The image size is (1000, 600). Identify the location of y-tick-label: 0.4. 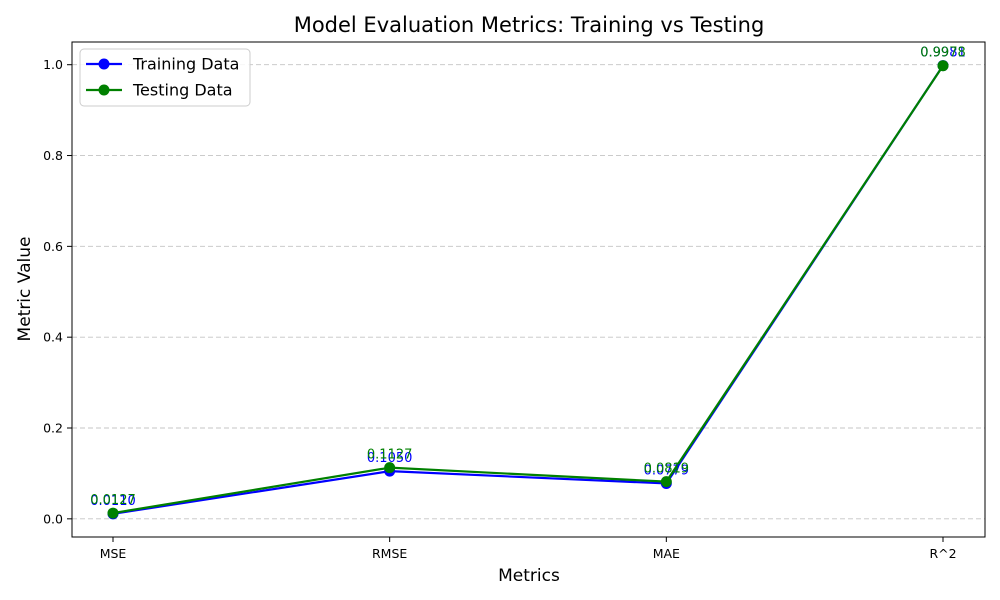
(53, 337).